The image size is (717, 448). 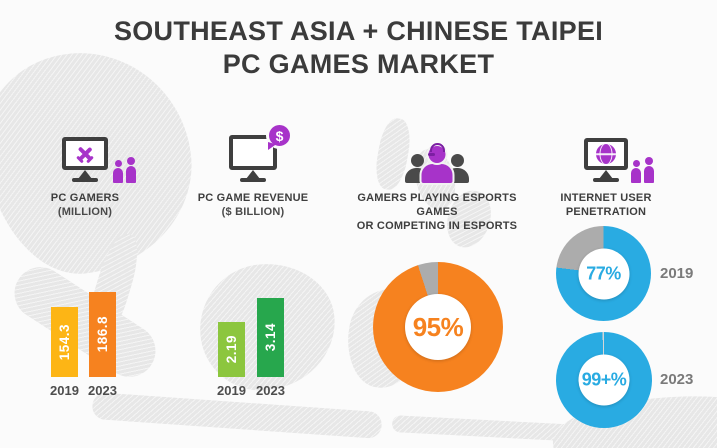 I want to click on esports-players-icon, so click(x=437, y=152).